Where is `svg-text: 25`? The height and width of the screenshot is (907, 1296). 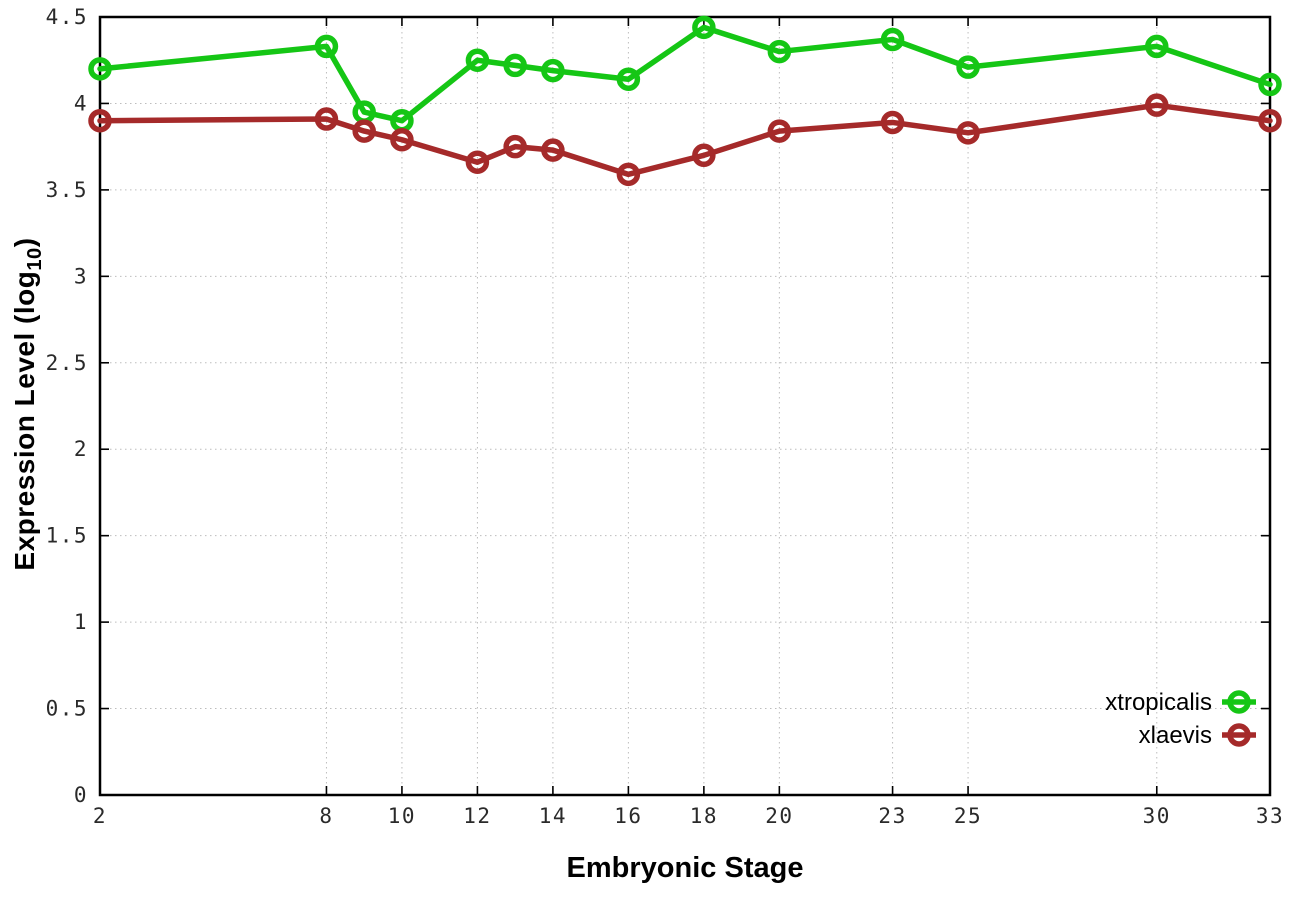 svg-text: 25 is located at coordinates (968, 816).